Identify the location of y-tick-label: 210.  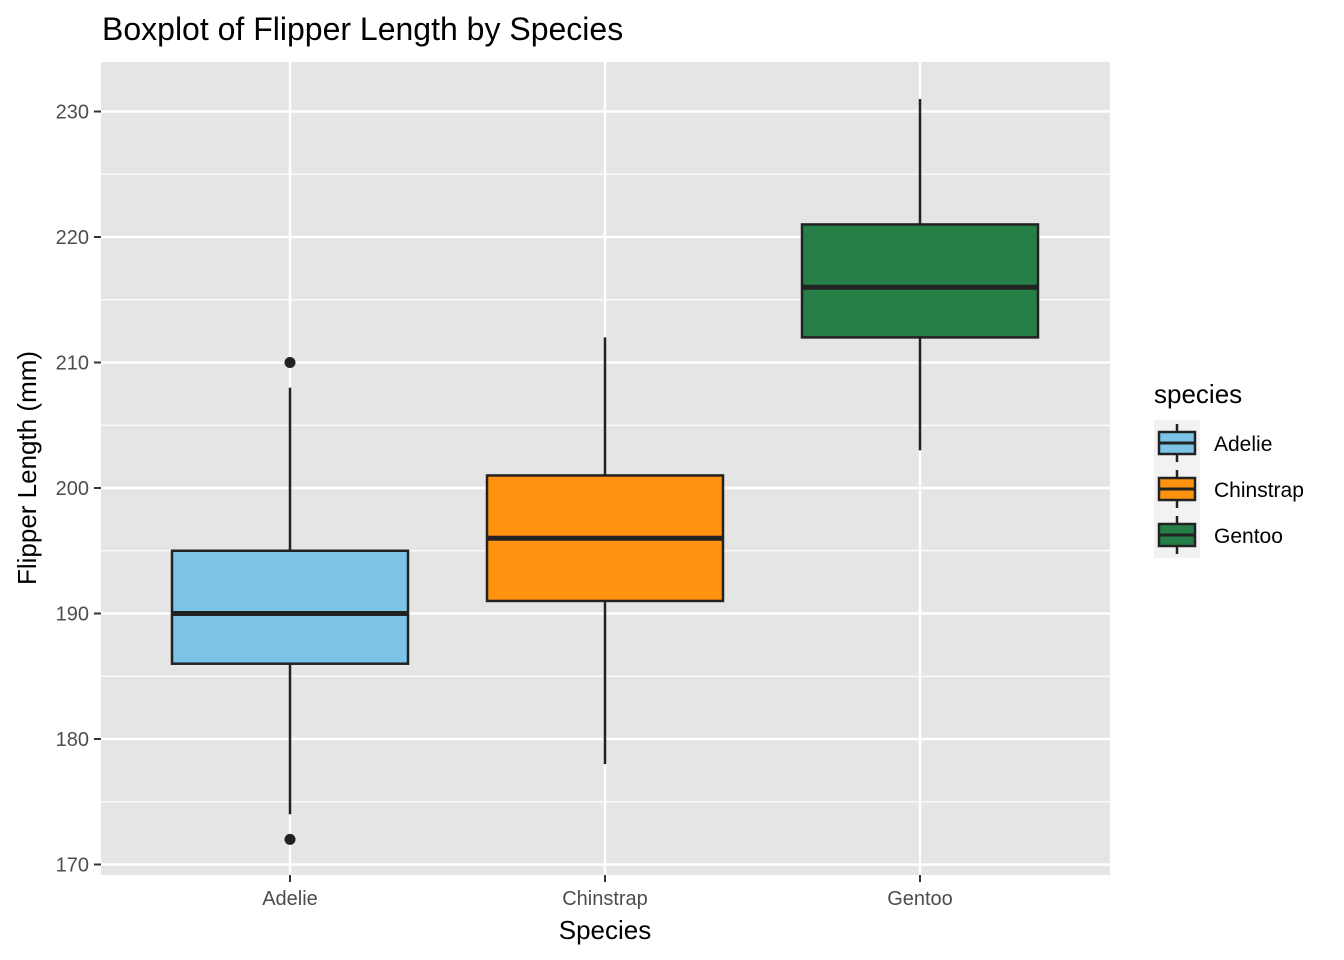
(72, 364).